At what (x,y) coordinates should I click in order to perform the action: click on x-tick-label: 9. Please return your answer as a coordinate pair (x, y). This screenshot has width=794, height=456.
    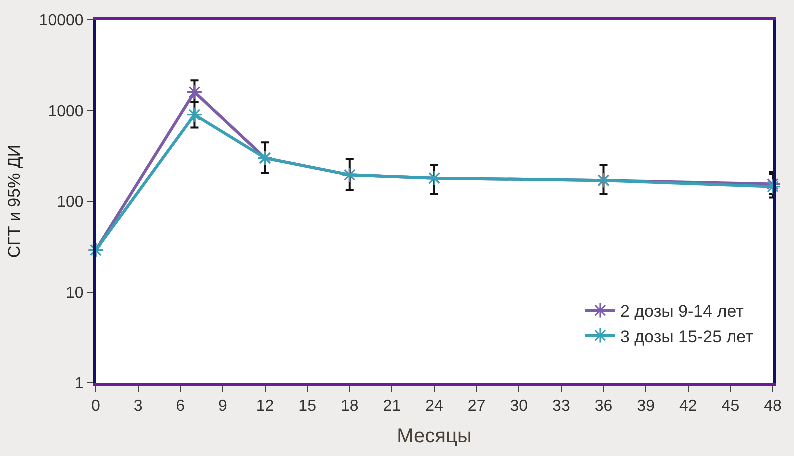
    Looking at the image, I should click on (223, 407).